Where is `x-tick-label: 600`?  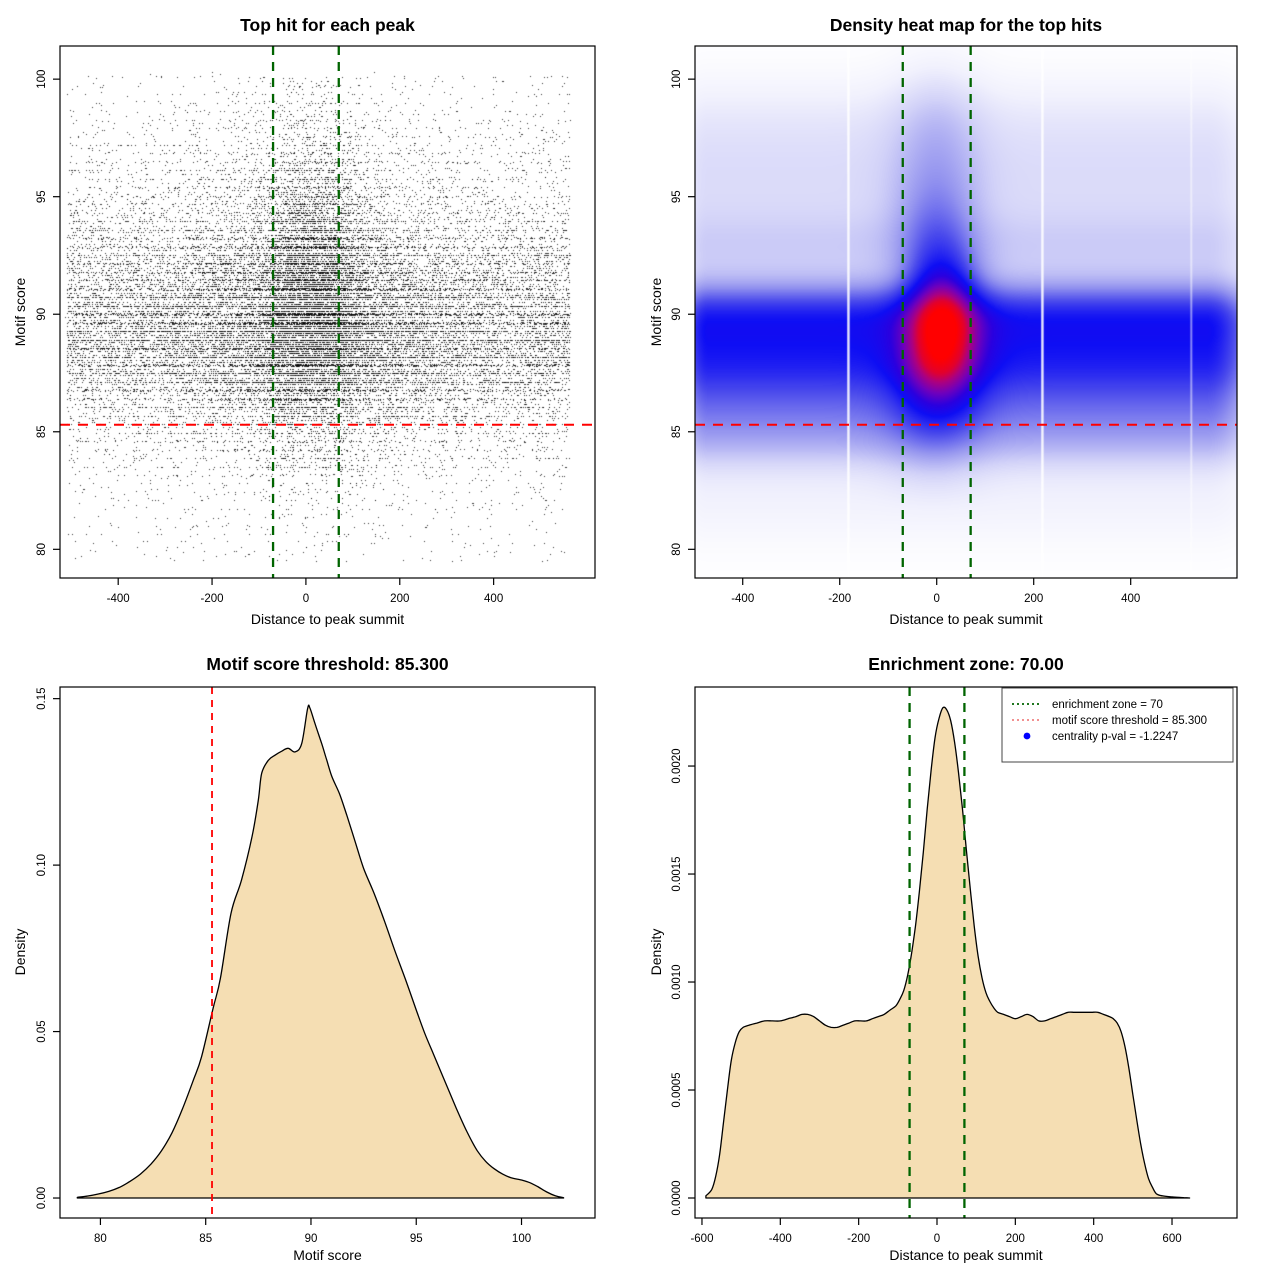 x-tick-label: 600 is located at coordinates (1171, 1239).